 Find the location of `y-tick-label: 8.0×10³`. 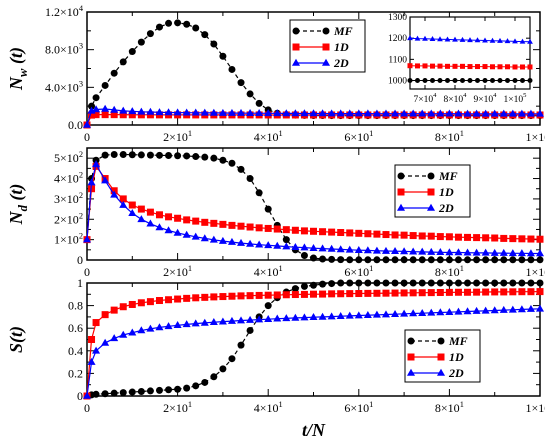

y-tick-label: 8.0×10³ is located at coordinates (64, 49).